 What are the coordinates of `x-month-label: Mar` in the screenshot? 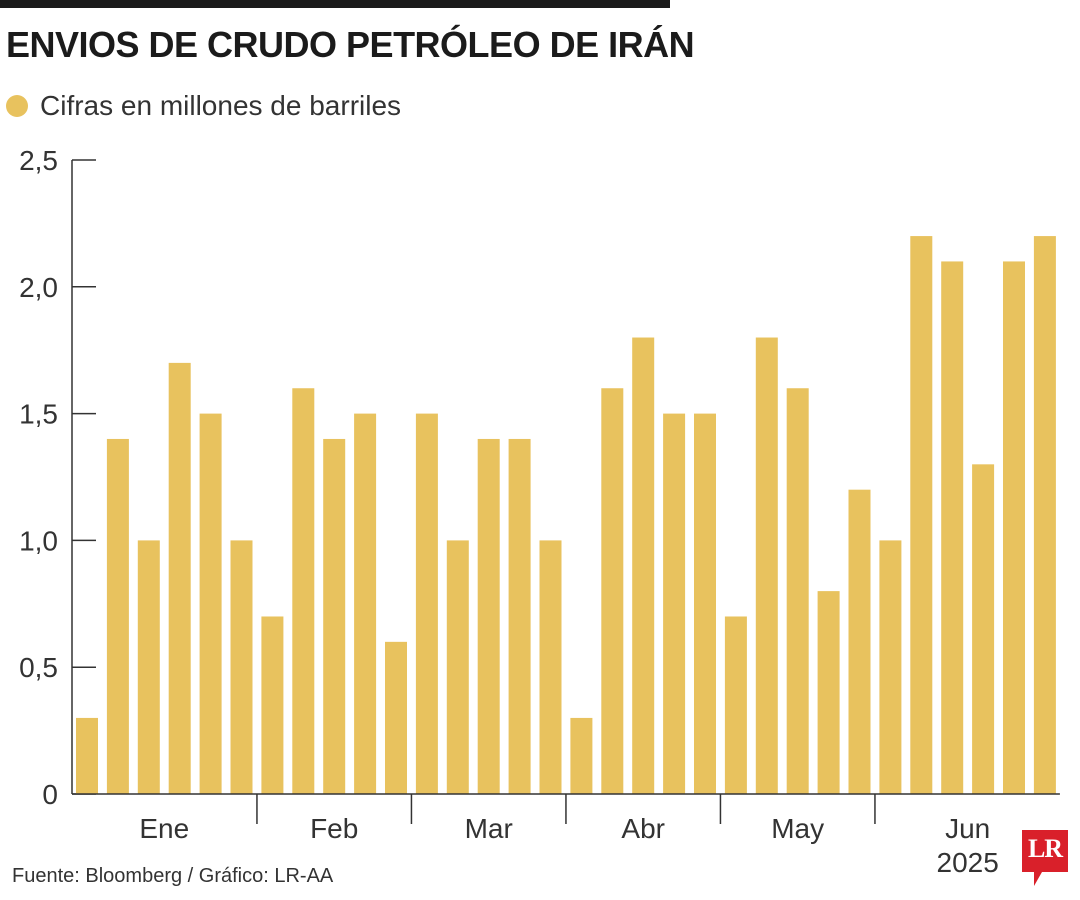 It's located at (489, 828).